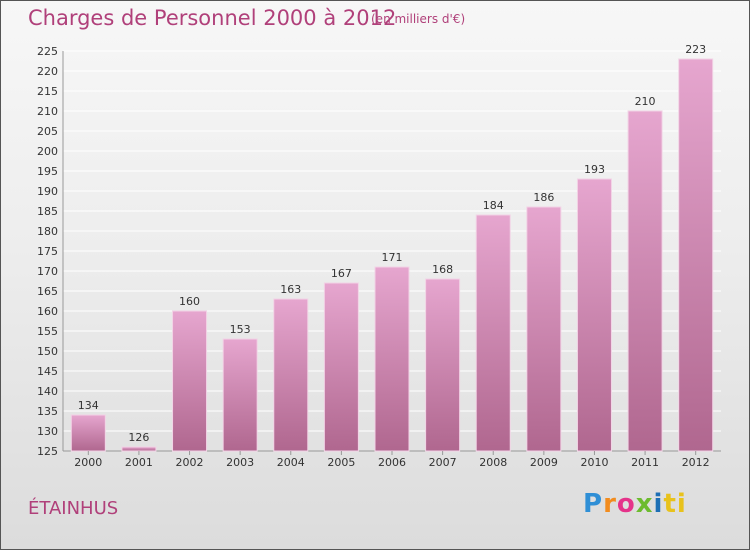 The height and width of the screenshot is (550, 750). Describe the element at coordinates (493, 333) in the screenshot. I see `bar-2008` at that location.